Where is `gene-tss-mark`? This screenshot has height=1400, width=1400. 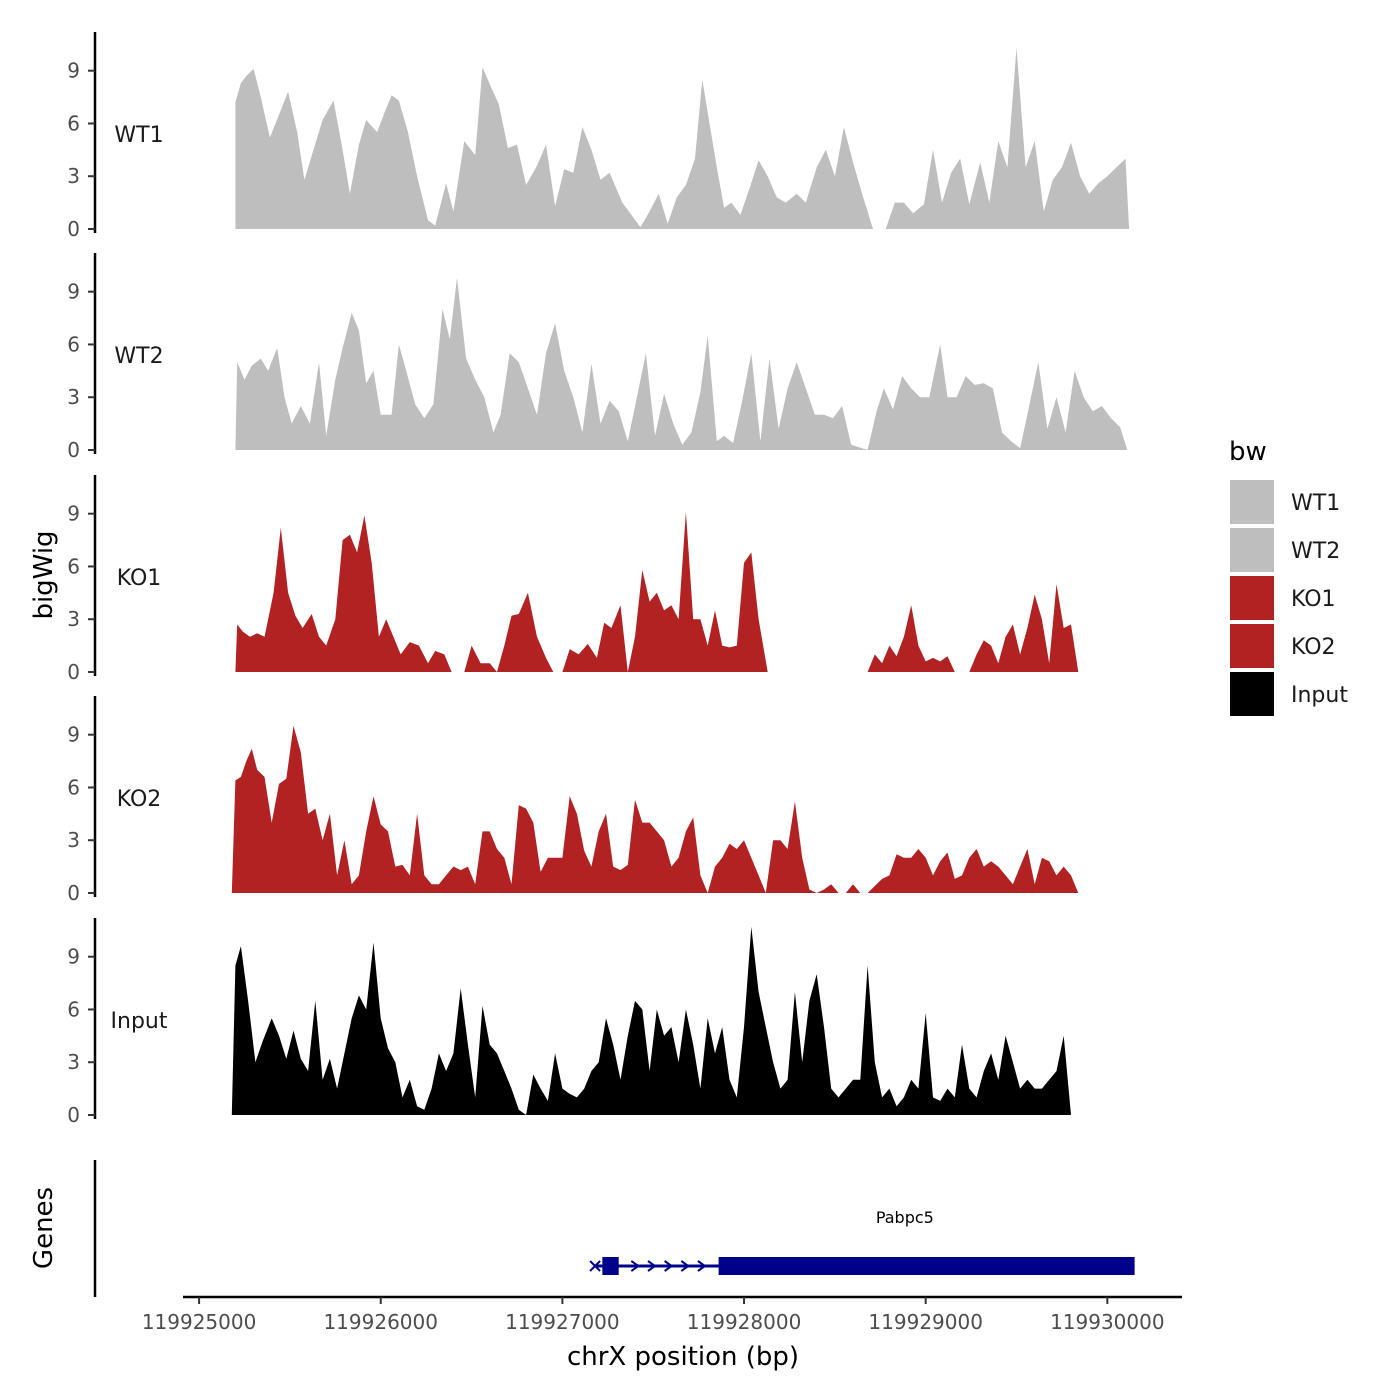
gene-tss-mark is located at coordinates (595, 1266).